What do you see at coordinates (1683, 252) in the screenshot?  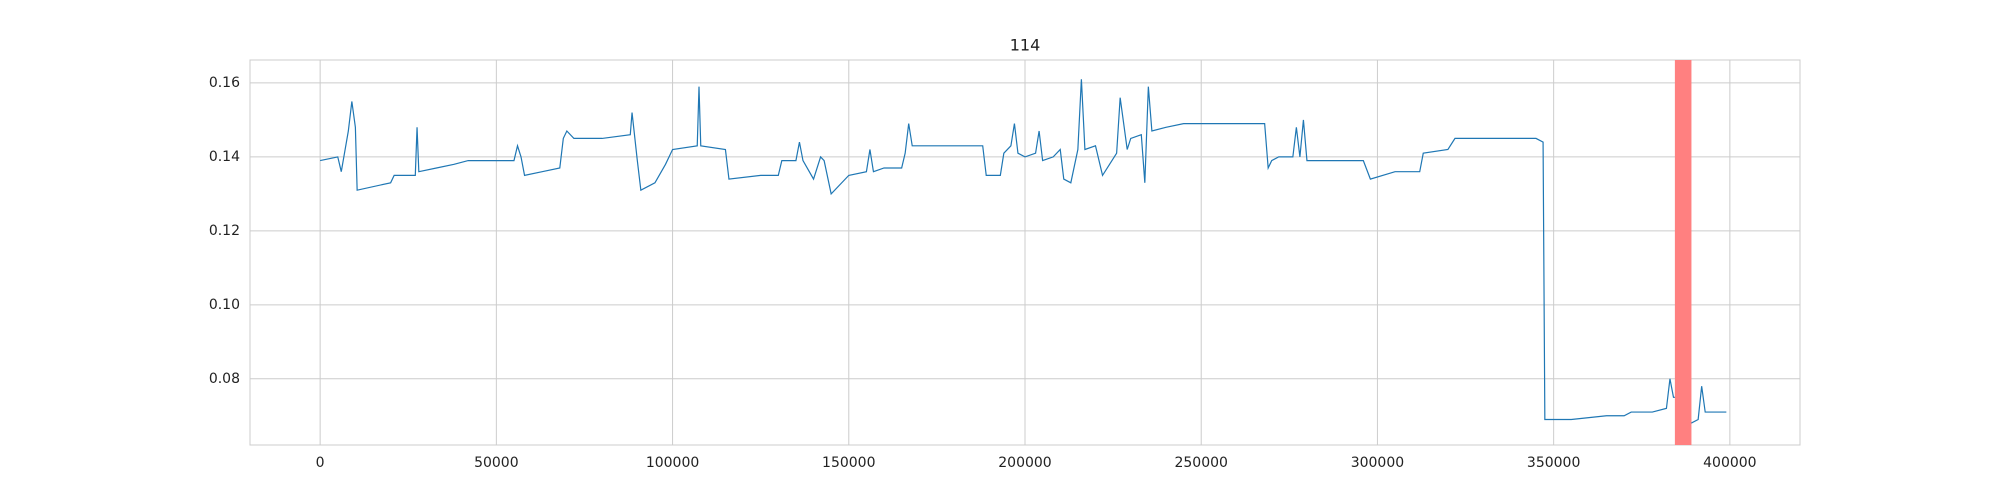 I see `highlight-span` at bounding box center [1683, 252].